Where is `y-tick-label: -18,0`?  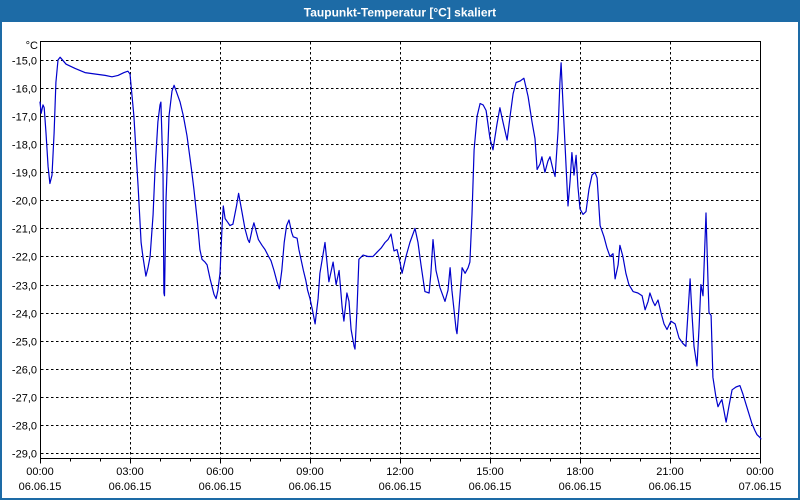
y-tick-label: -18,0 is located at coordinates (24, 146).